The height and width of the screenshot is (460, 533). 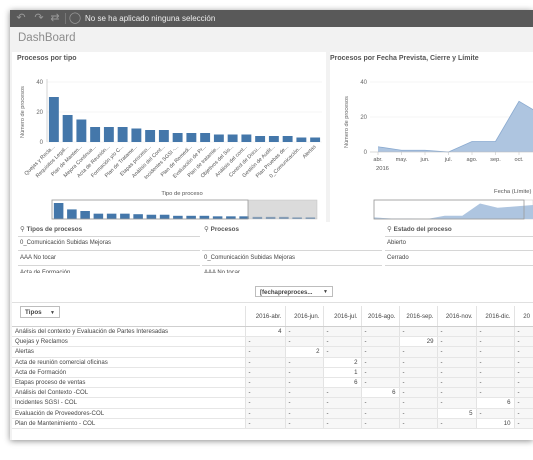 I want to click on column-dimension-button: [fechapreproces... ▼, so click(x=294, y=291).